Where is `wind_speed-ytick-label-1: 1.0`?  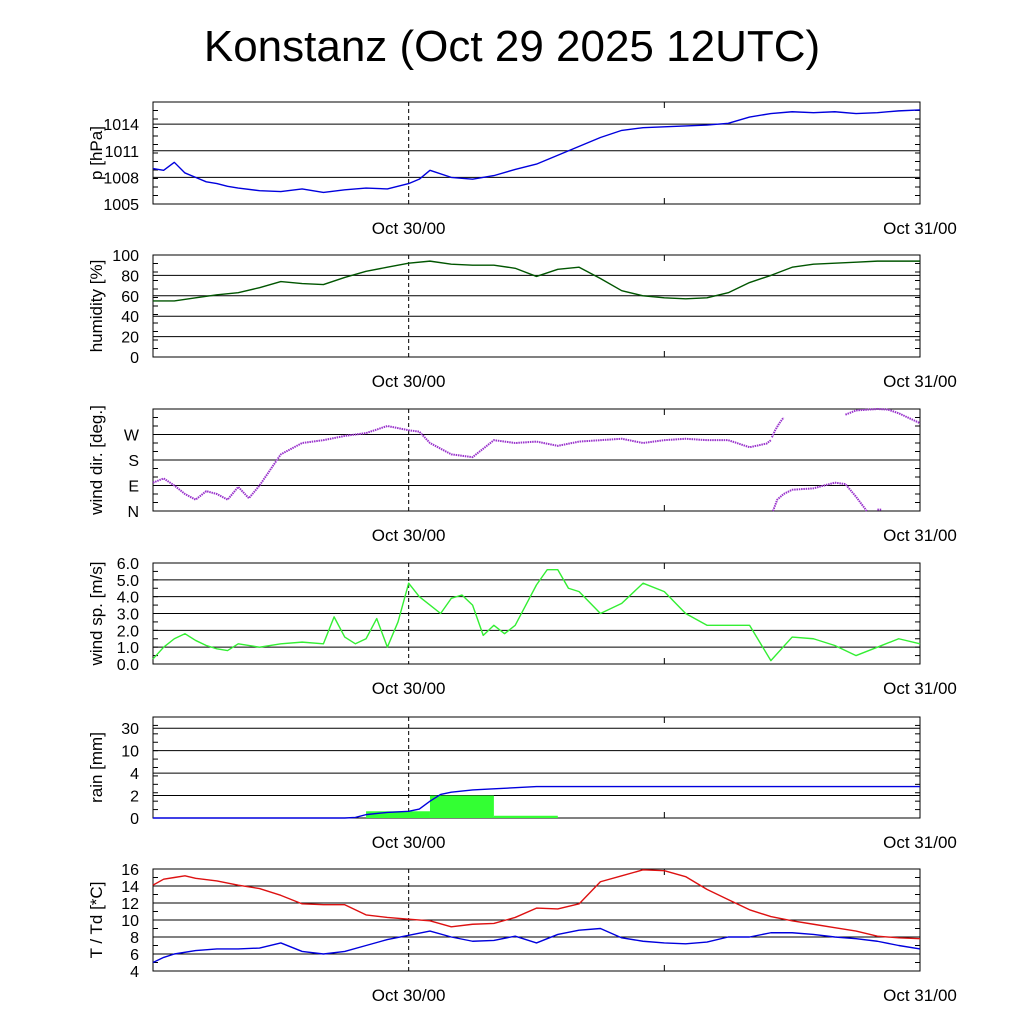 wind_speed-ytick-label-1: 1.0 is located at coordinates (128, 648).